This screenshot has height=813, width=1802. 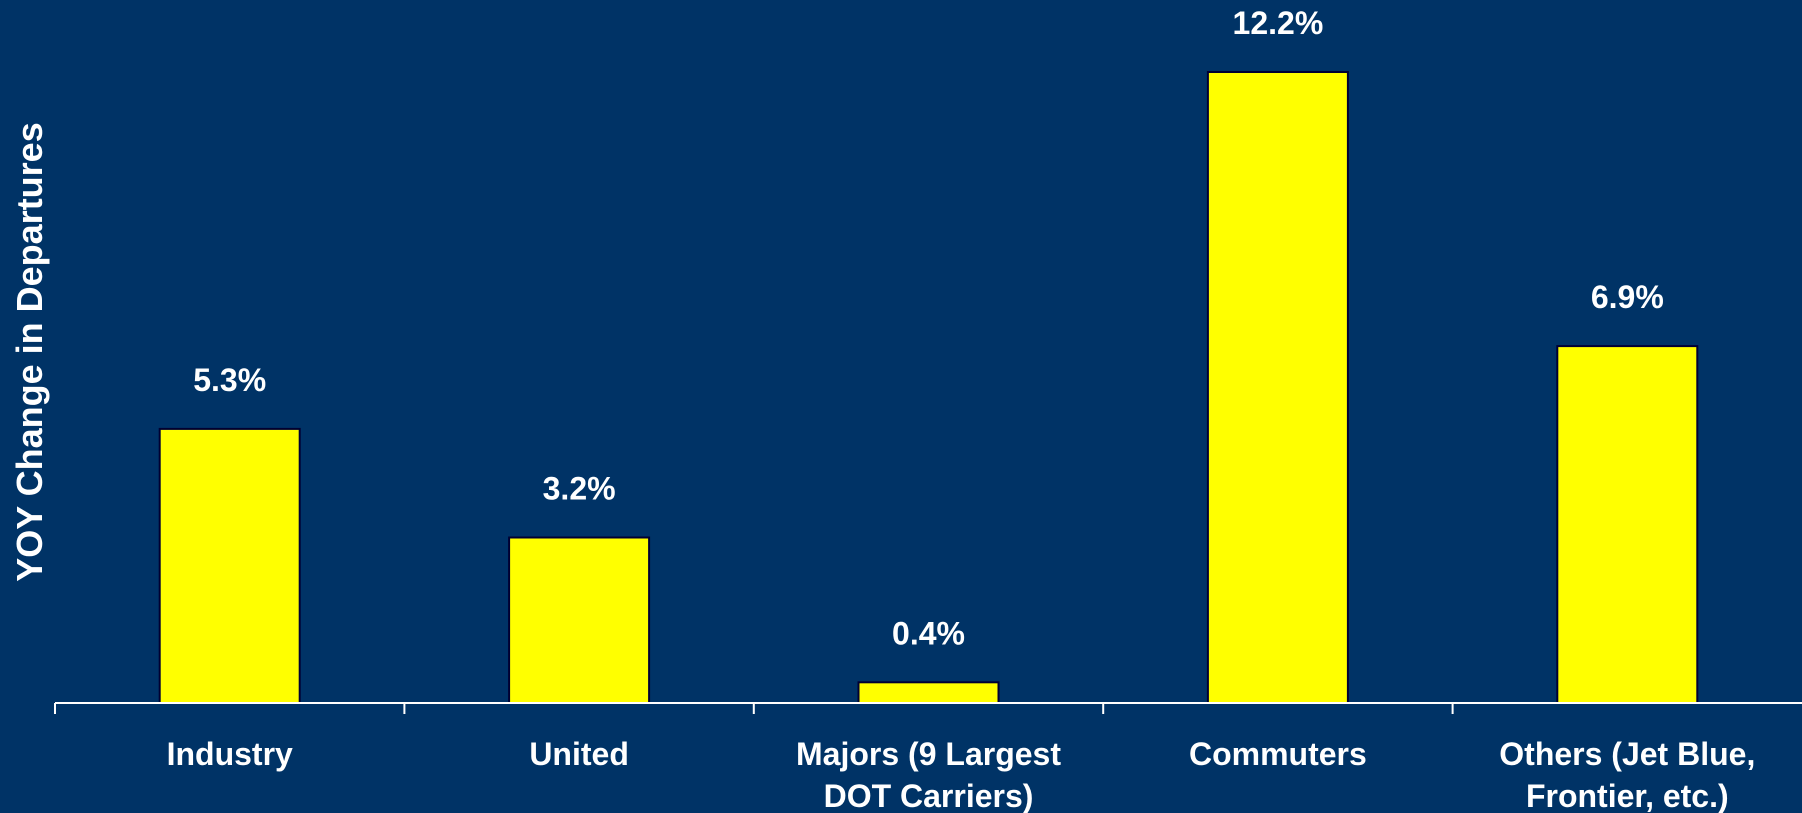 I want to click on data-label-0: 5.3%, so click(x=229, y=380).